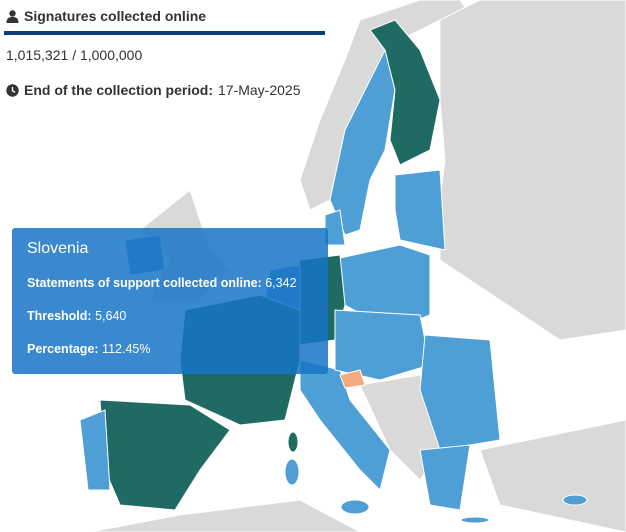  What do you see at coordinates (111, 316) in the screenshot?
I see `row-value: 5,640` at bounding box center [111, 316].